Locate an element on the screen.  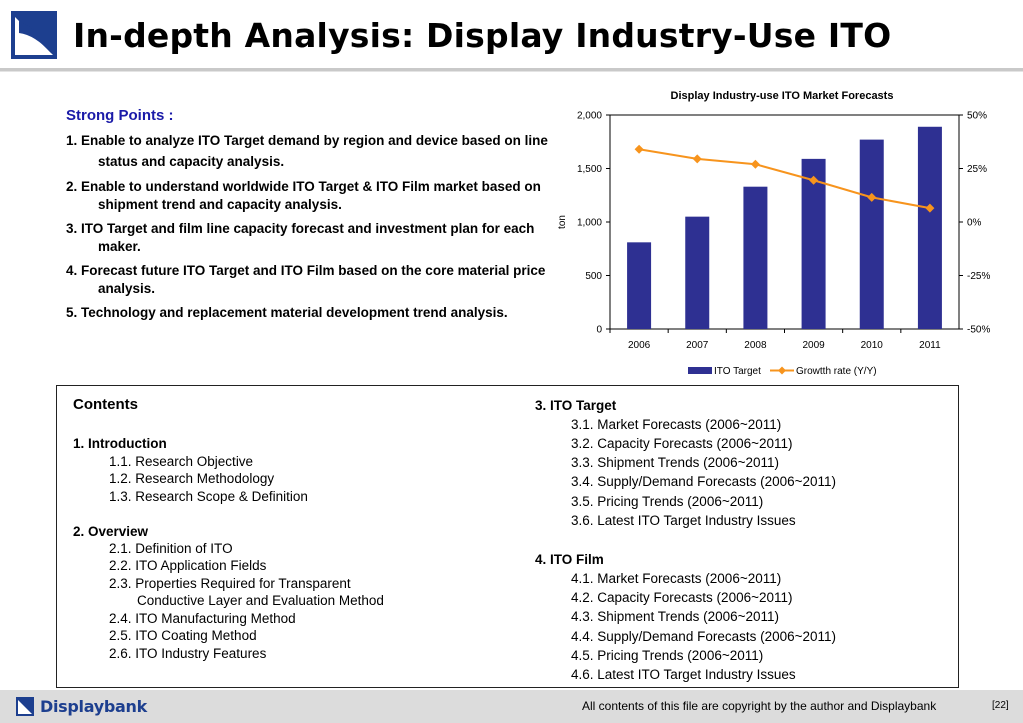
x-tick-label: 2006 is located at coordinates (639, 345).